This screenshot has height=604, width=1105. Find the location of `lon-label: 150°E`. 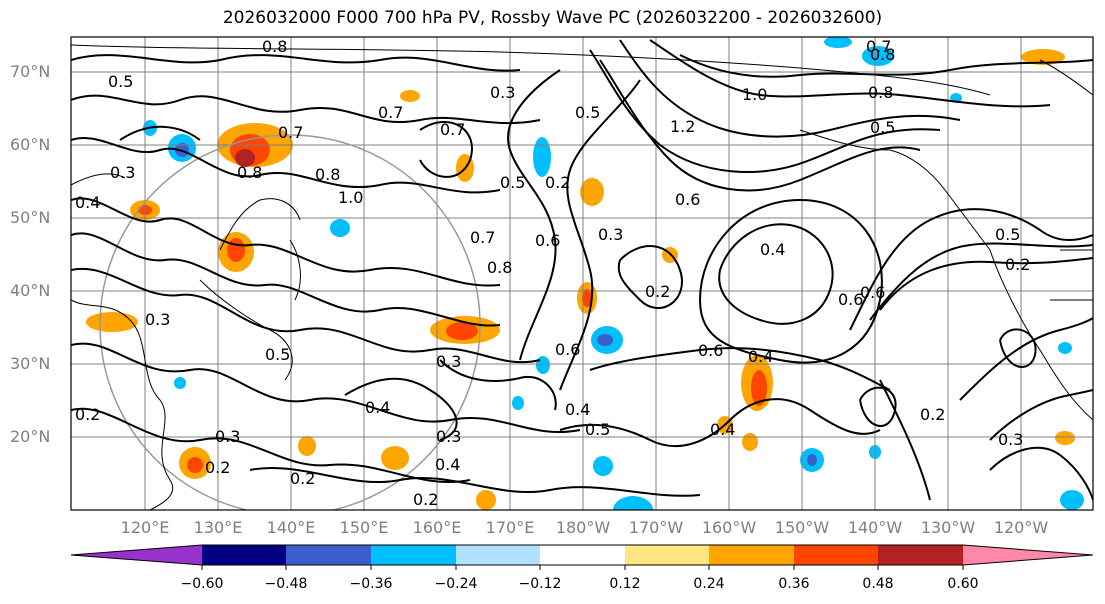

lon-label: 150°E is located at coordinates (364, 527).